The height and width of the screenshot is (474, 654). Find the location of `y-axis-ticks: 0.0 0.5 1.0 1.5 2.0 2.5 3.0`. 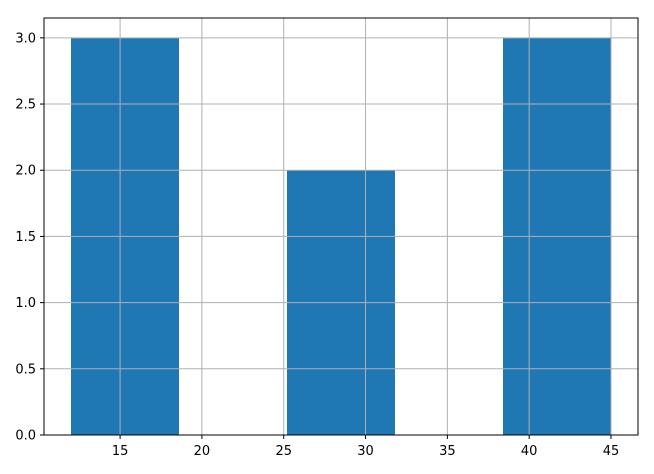

y-axis-ticks: 0.0 0.5 1.0 1.5 2.0 2.5 3.0 is located at coordinates (29, 237).